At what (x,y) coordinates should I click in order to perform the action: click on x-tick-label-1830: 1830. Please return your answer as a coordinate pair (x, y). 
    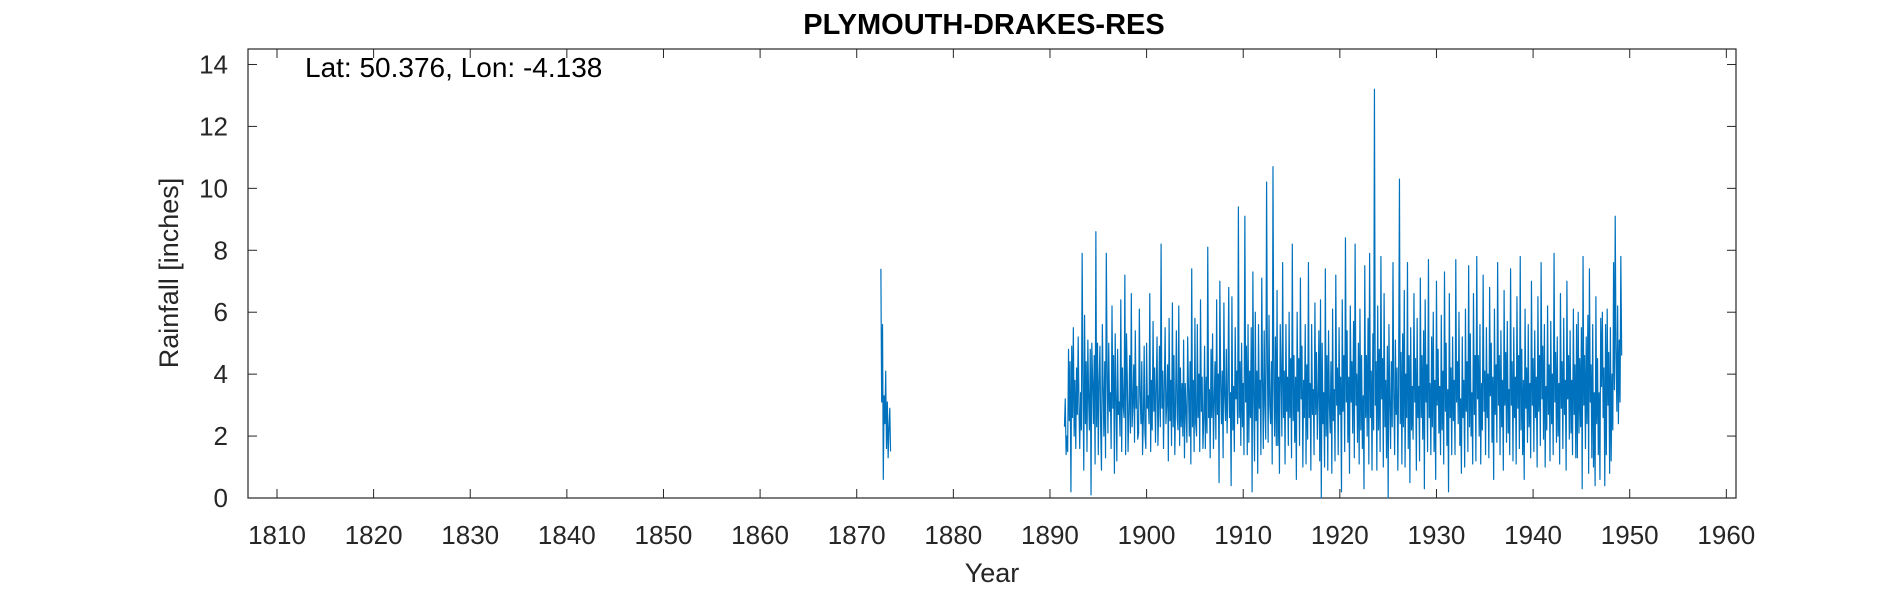
    Looking at the image, I should click on (470, 535).